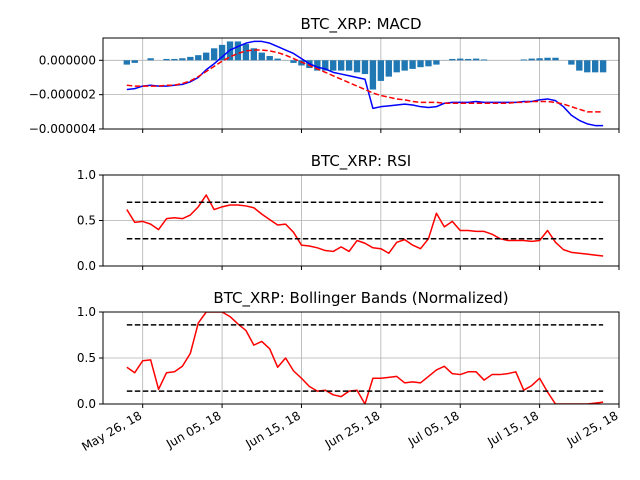  Describe the element at coordinates (67, 60) in the screenshot. I see `macd-y-tick-label: 0.000000` at that location.